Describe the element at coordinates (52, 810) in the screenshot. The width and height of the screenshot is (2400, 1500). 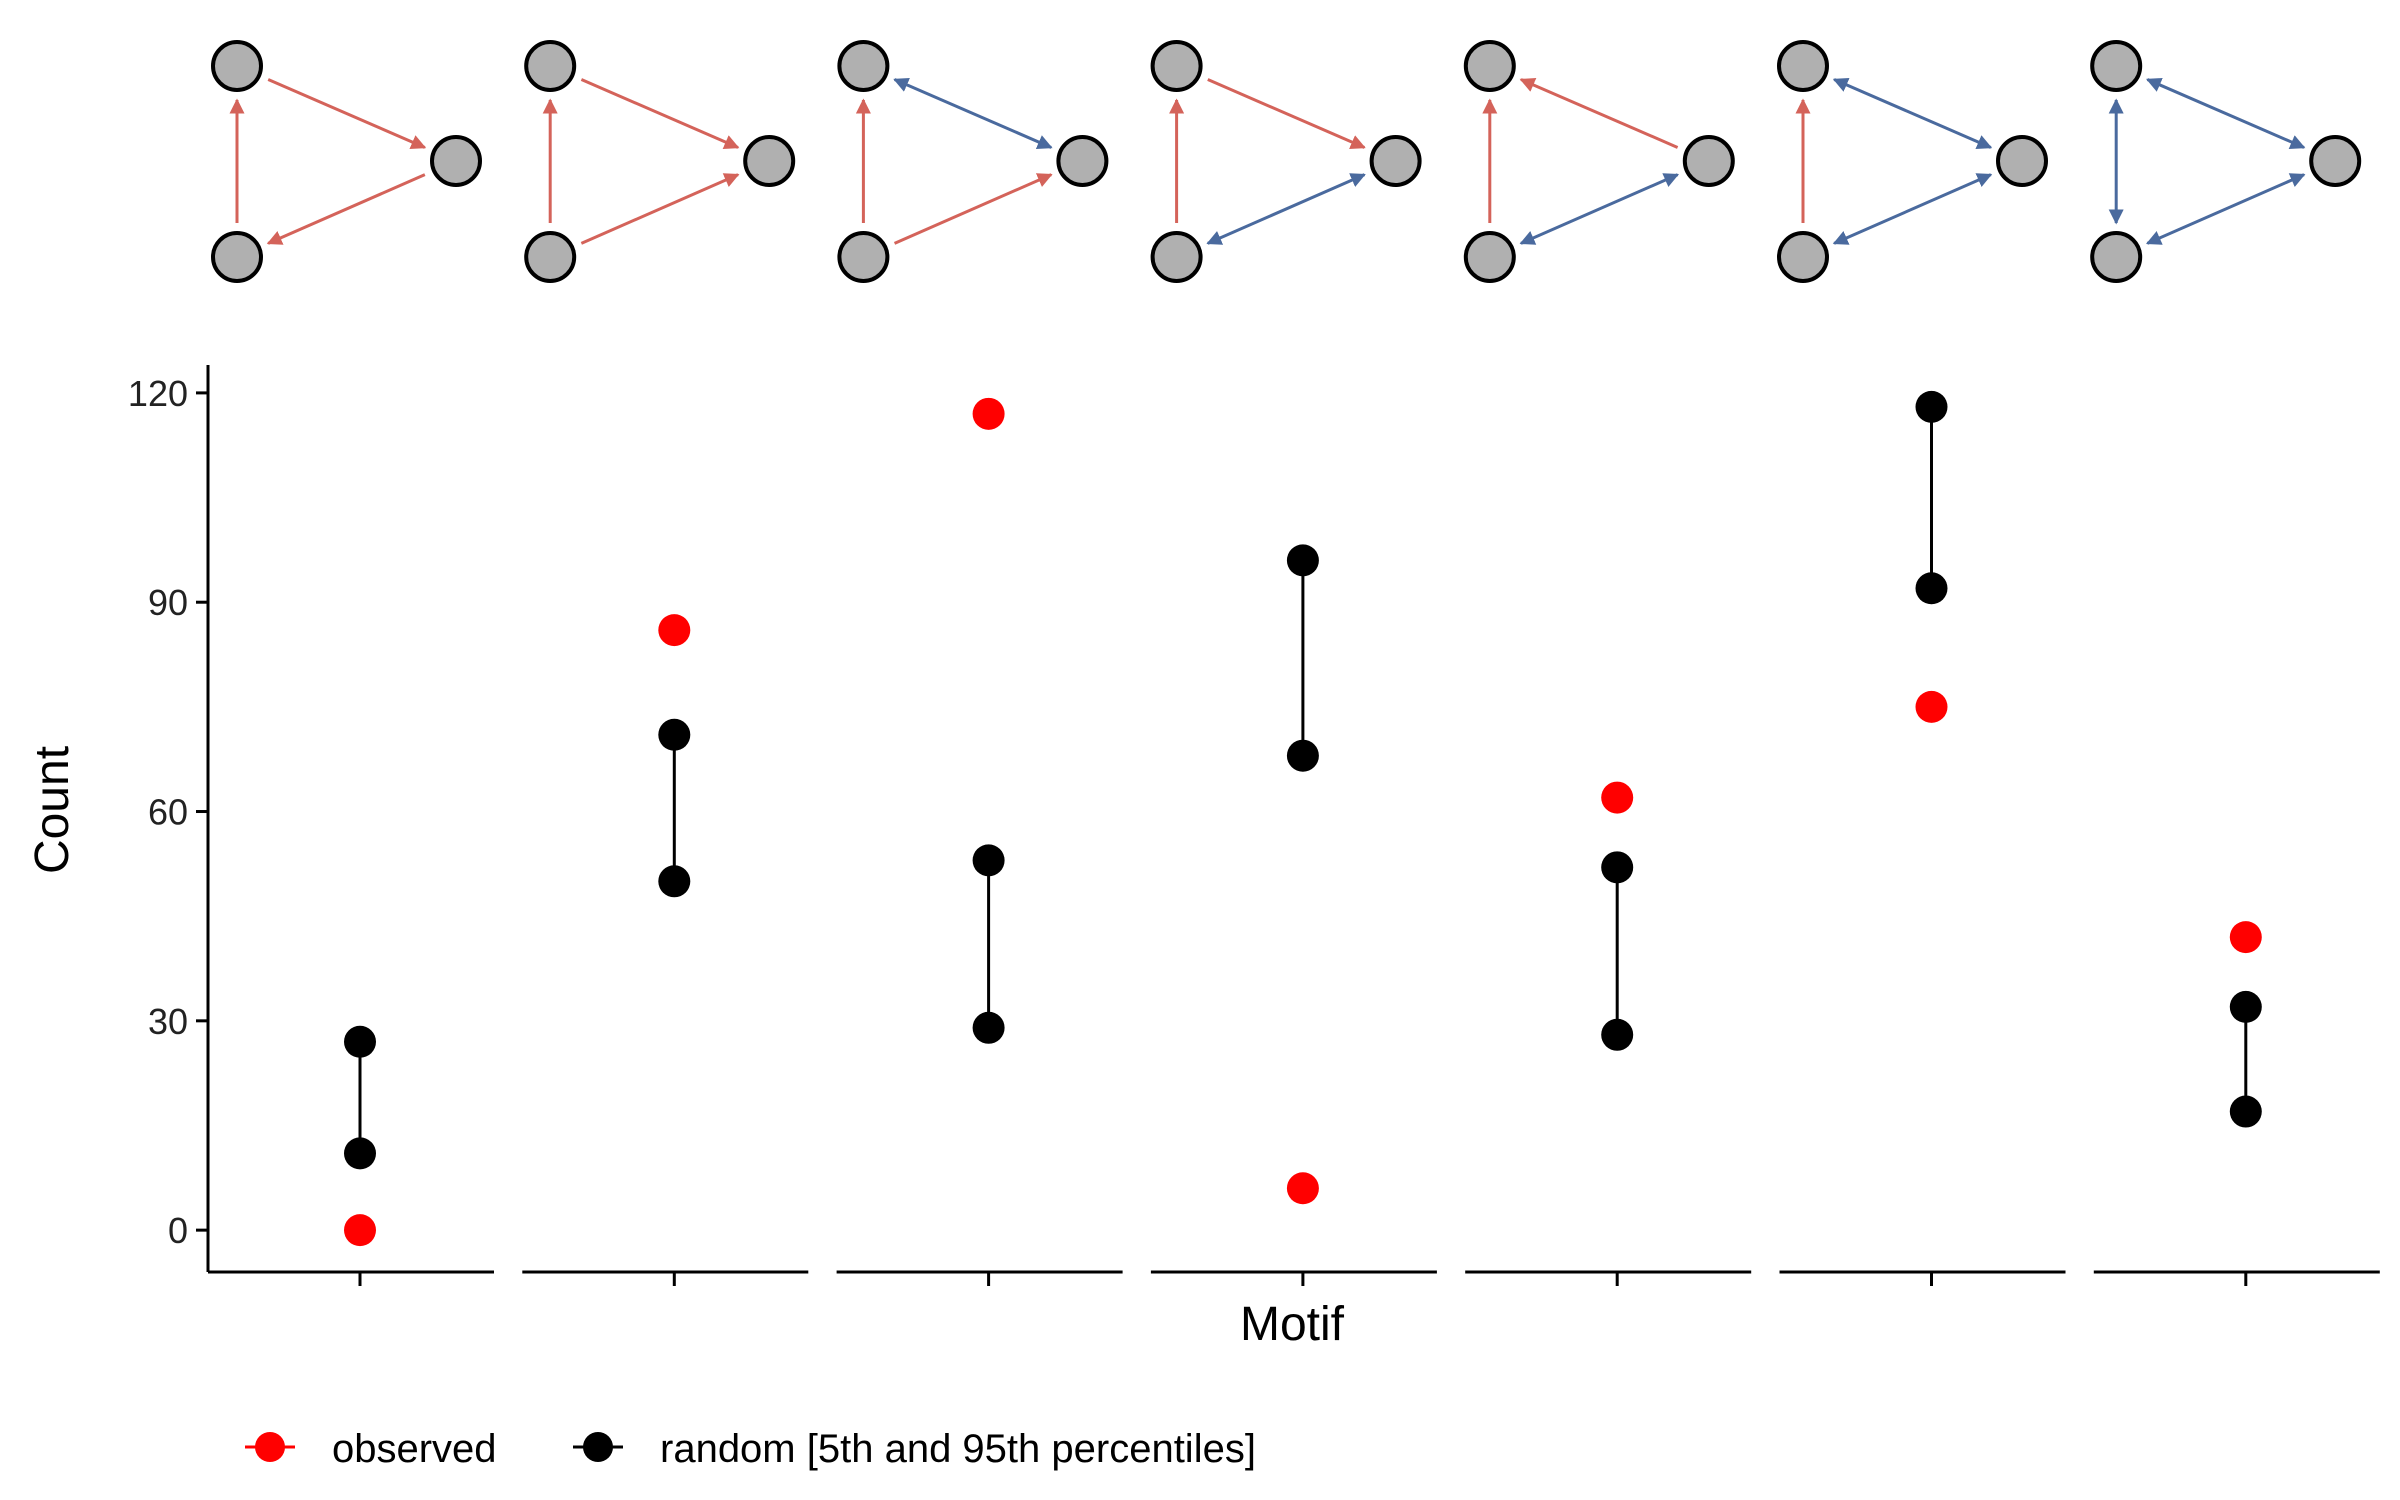
I see `y-axis-title: Count` at that location.